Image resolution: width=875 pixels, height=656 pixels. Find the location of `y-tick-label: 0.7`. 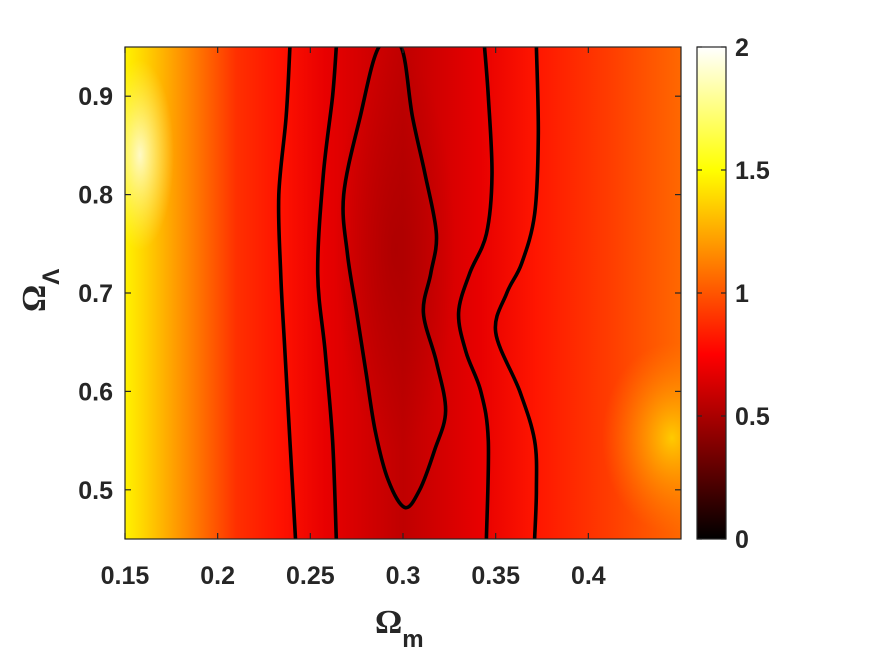

y-tick-label: 0.7 is located at coordinates (95, 294).